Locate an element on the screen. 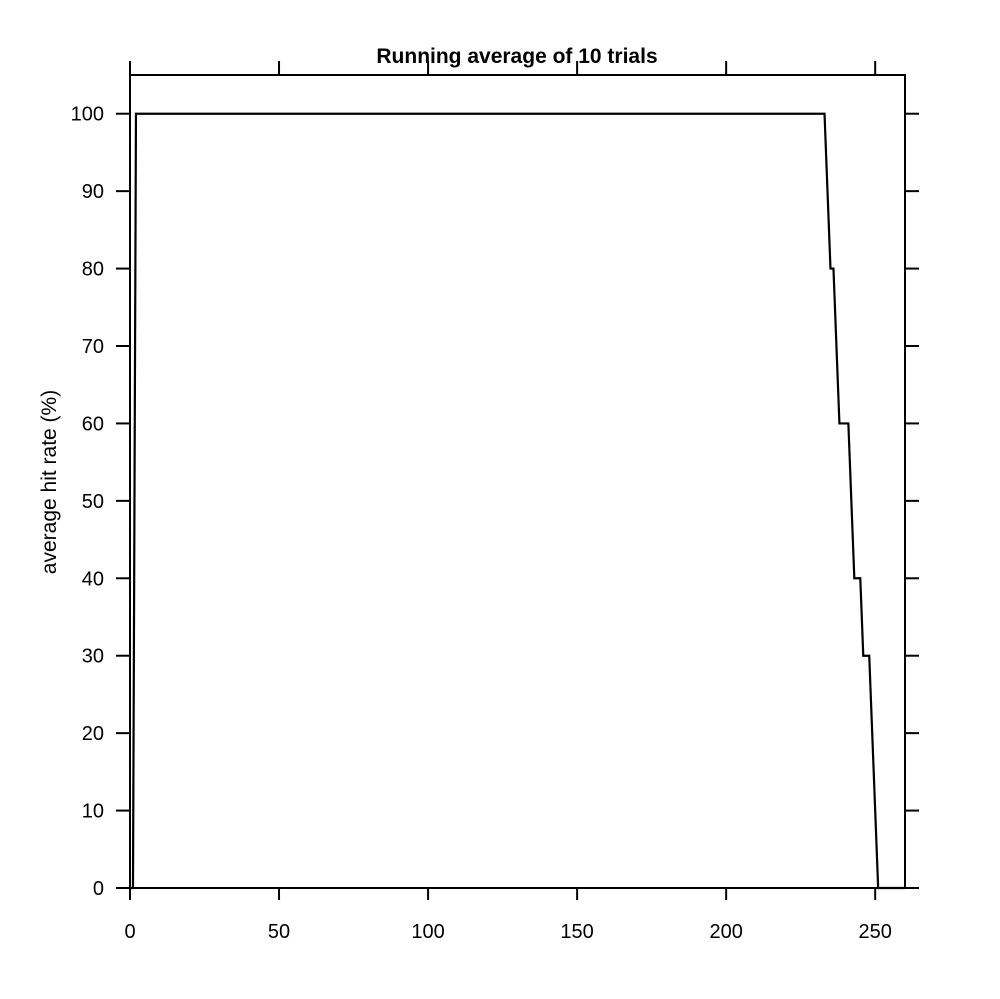 This screenshot has height=999, width=1000. y-tick-label: 90 is located at coordinates (93, 192).